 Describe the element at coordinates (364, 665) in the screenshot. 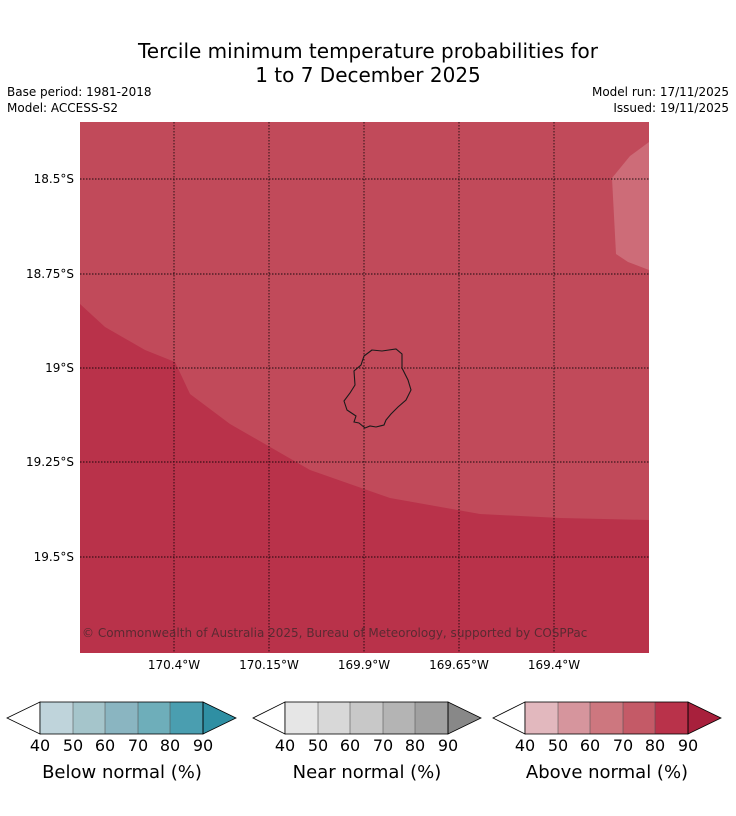

I see `longitude-label: 169.9°W` at that location.